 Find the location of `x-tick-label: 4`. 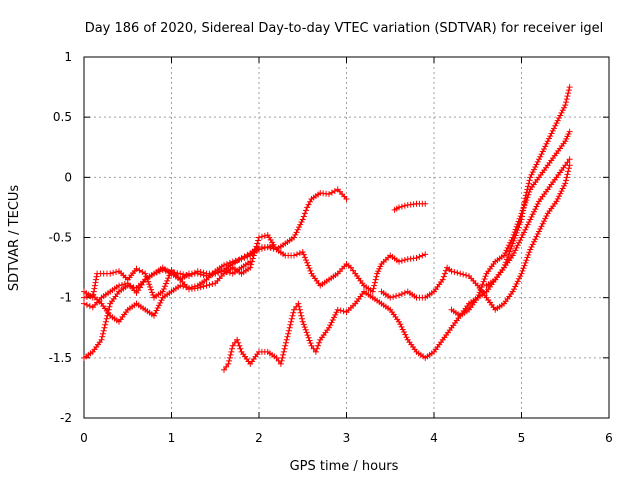

x-tick-label: 4 is located at coordinates (434, 438).